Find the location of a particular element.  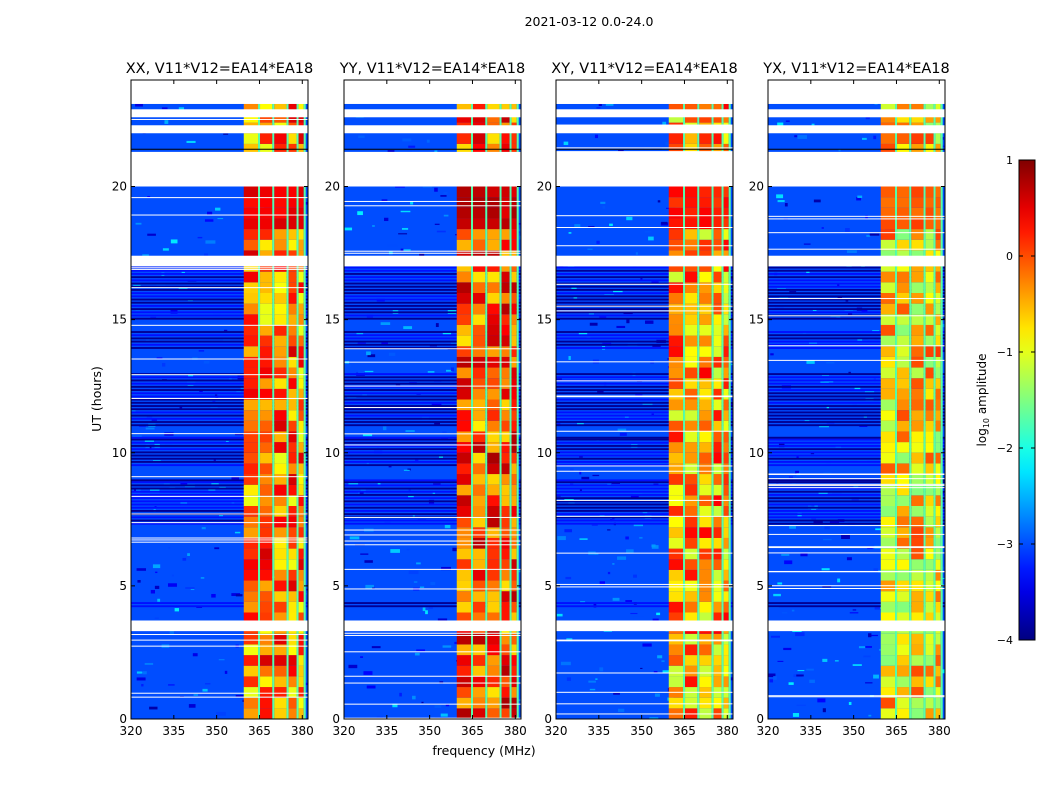

x-tick-label: 365 is located at coordinates (896, 731).